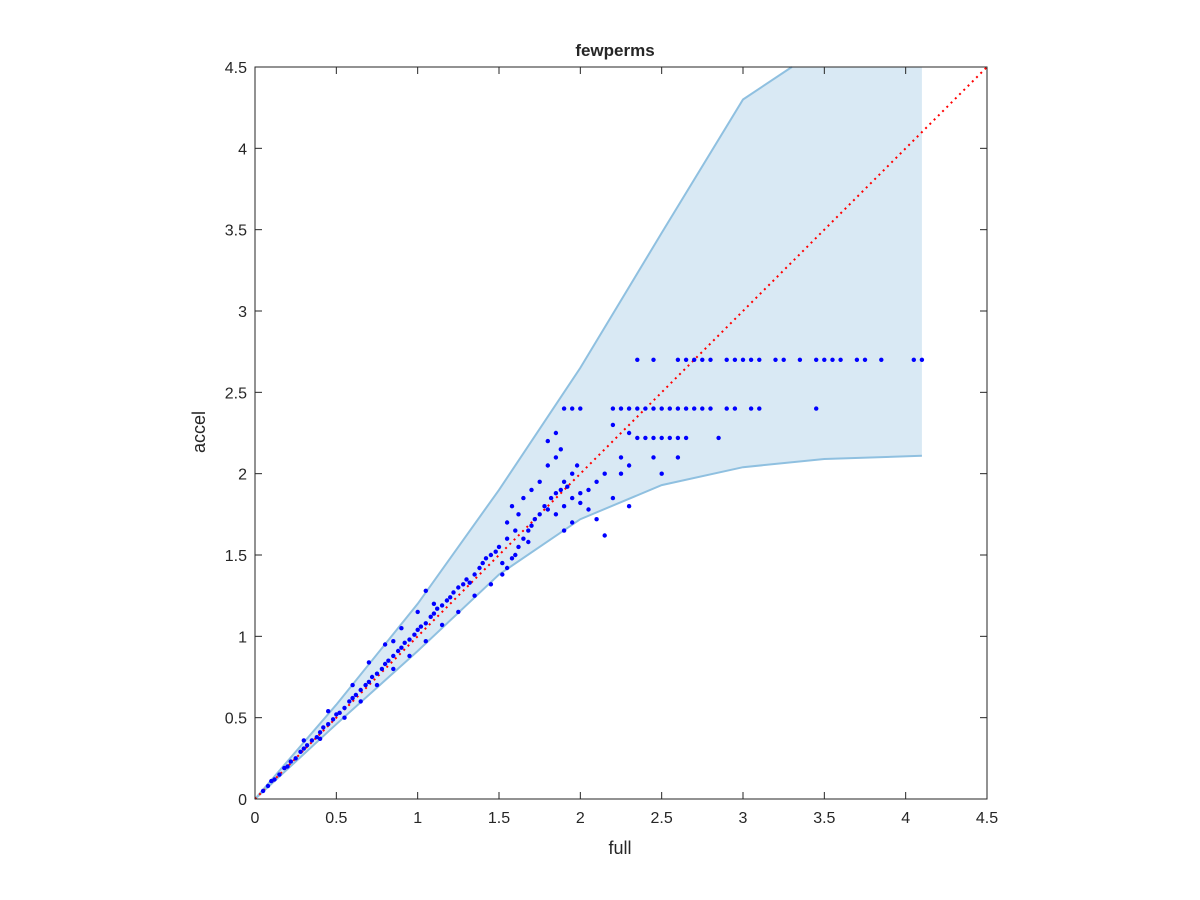  I want to click on x-axis-label: full, so click(619, 848).